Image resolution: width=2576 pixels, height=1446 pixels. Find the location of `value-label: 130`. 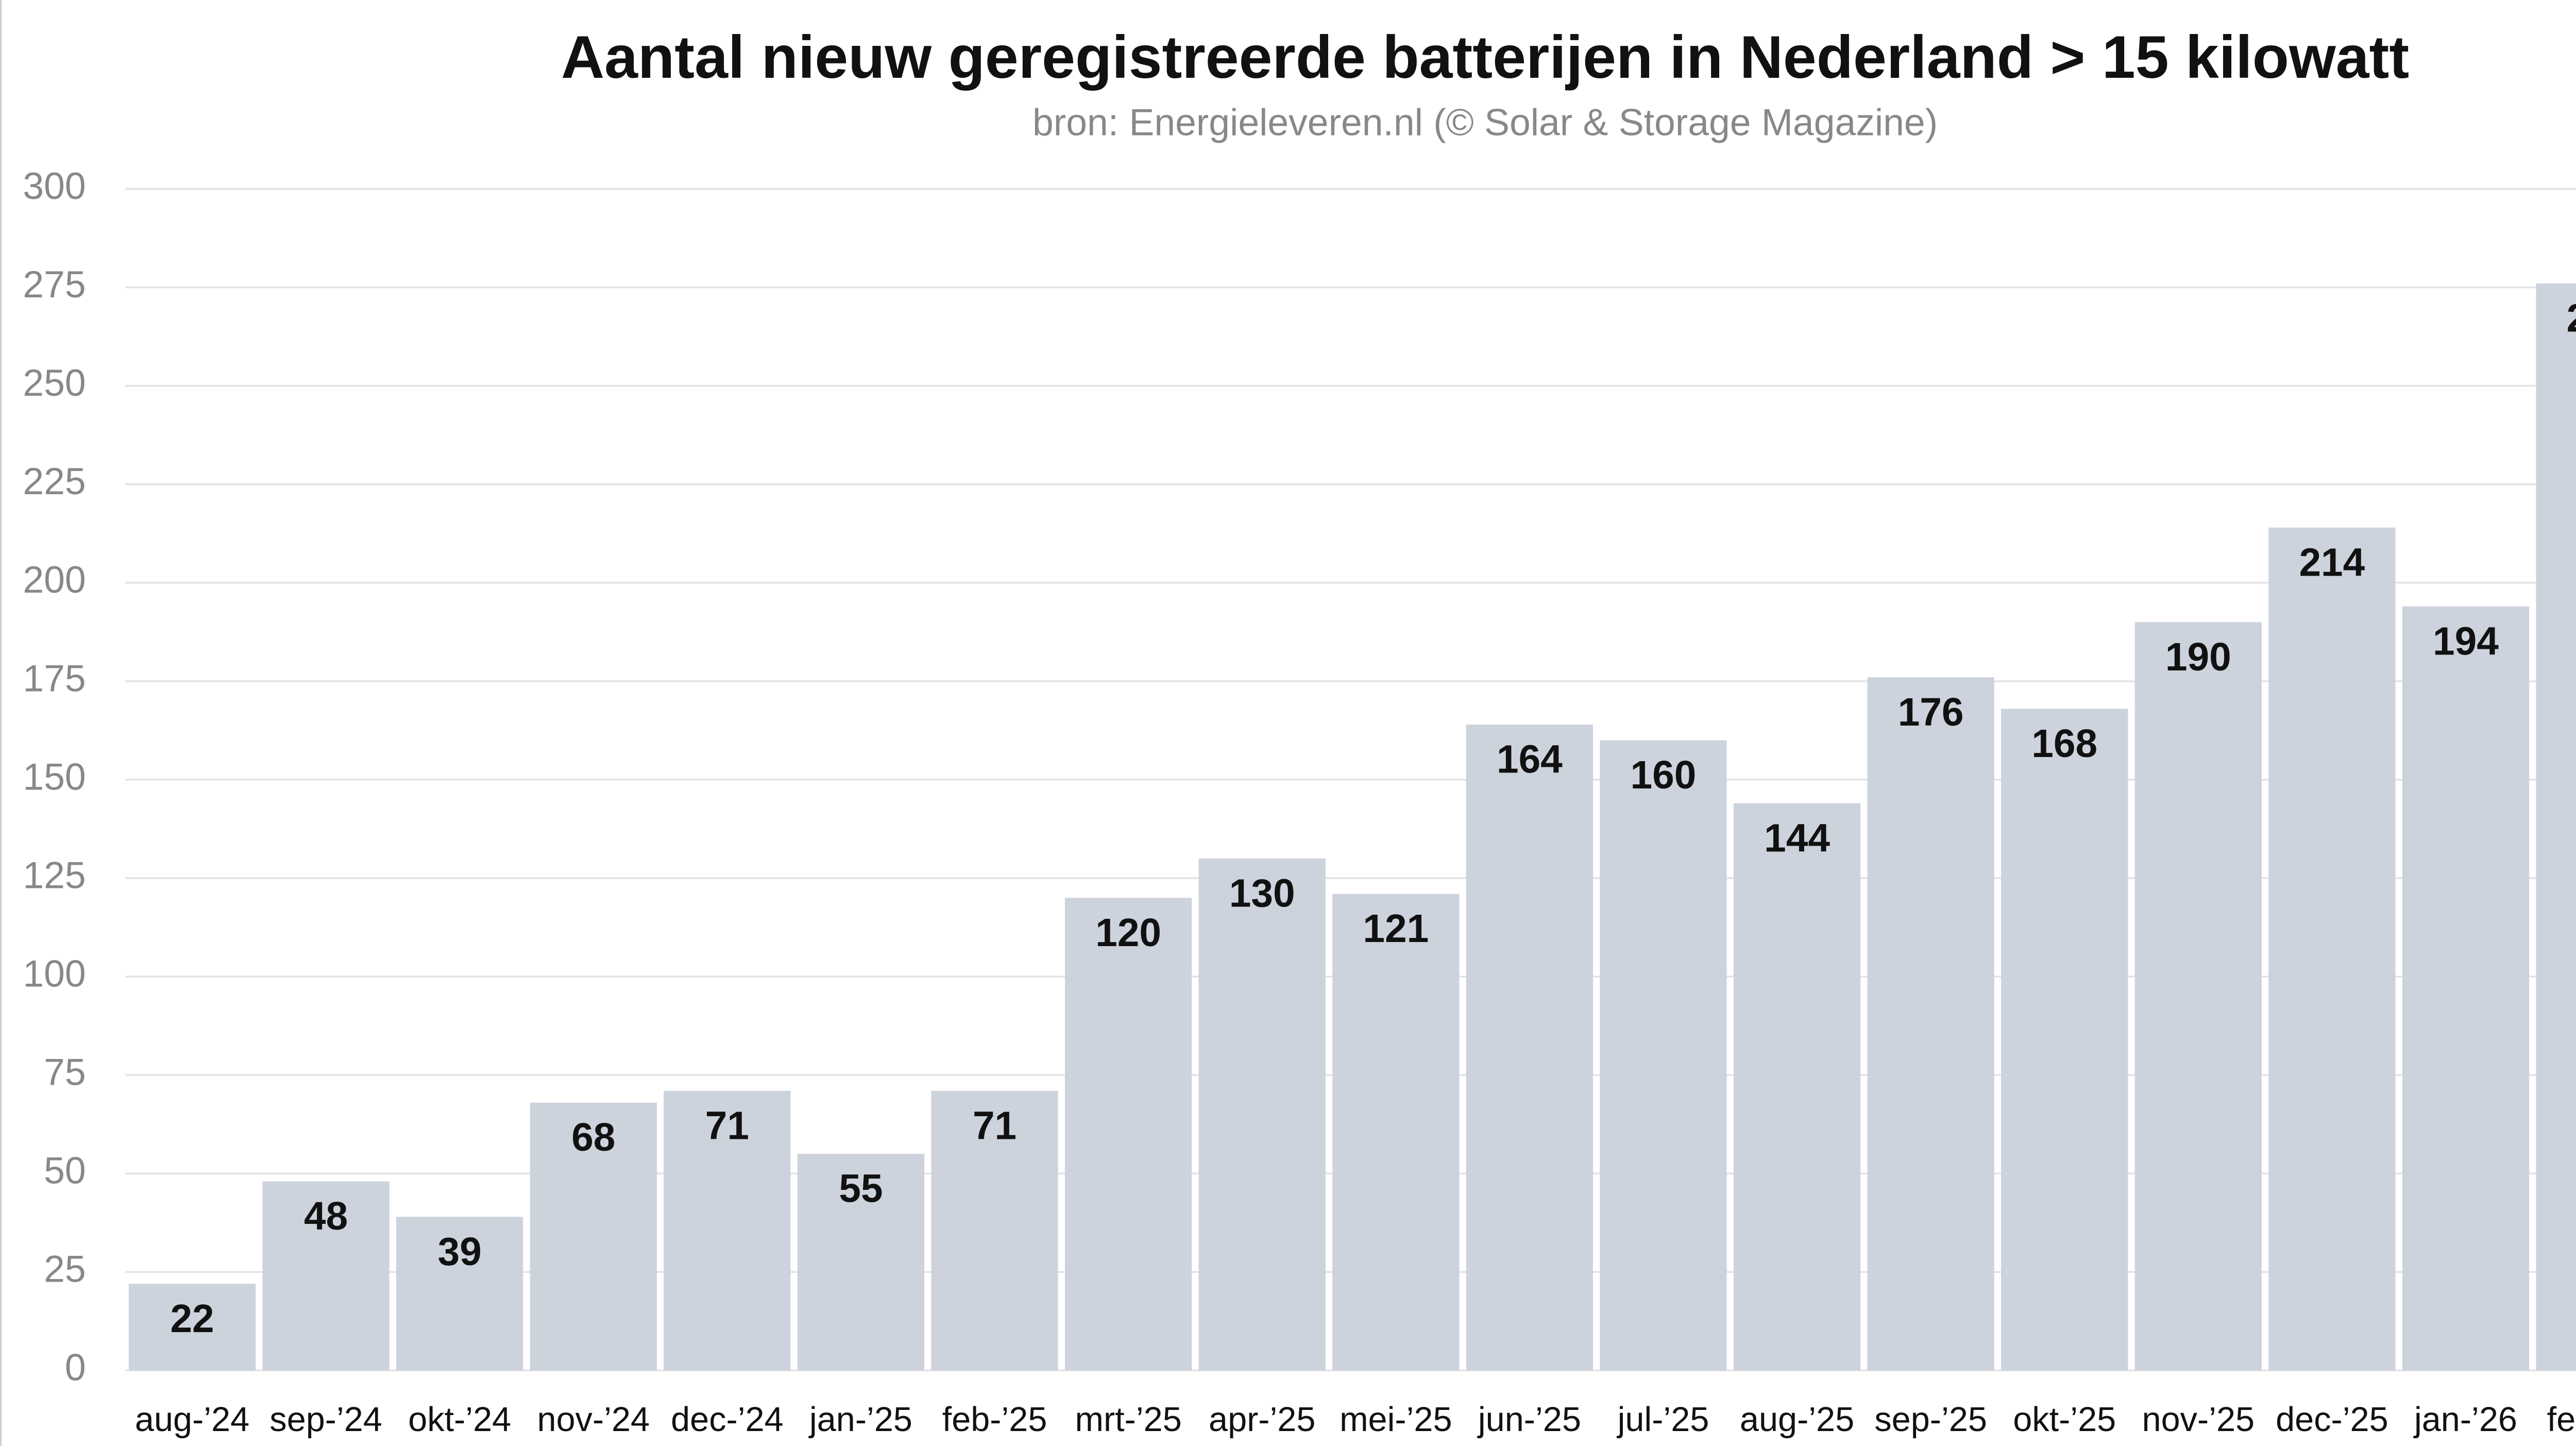

value-label: 130 is located at coordinates (1262, 893).